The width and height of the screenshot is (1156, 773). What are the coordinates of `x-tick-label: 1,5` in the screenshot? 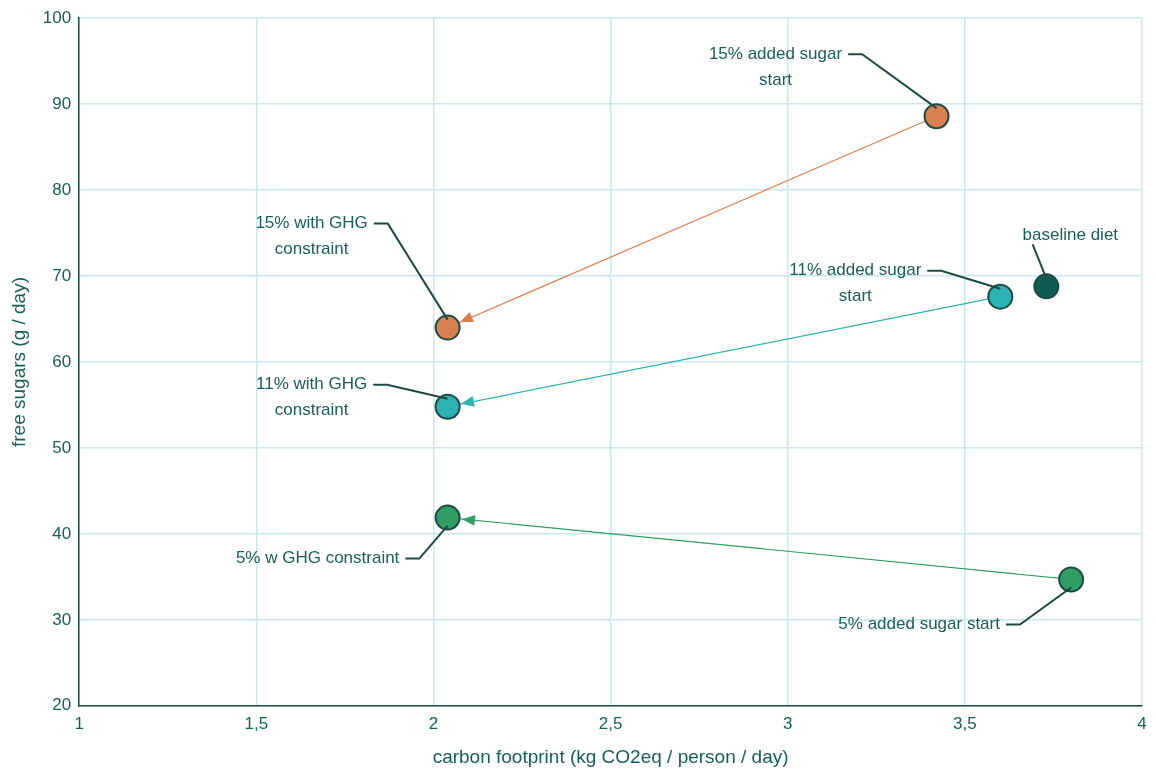 It's located at (256, 723).